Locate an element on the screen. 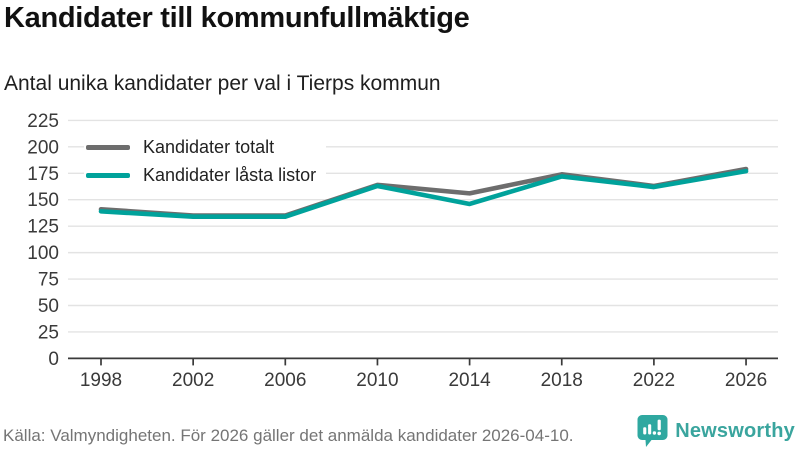 This screenshot has width=800, height=450. brand-name: Newsworthy is located at coordinates (735, 430).